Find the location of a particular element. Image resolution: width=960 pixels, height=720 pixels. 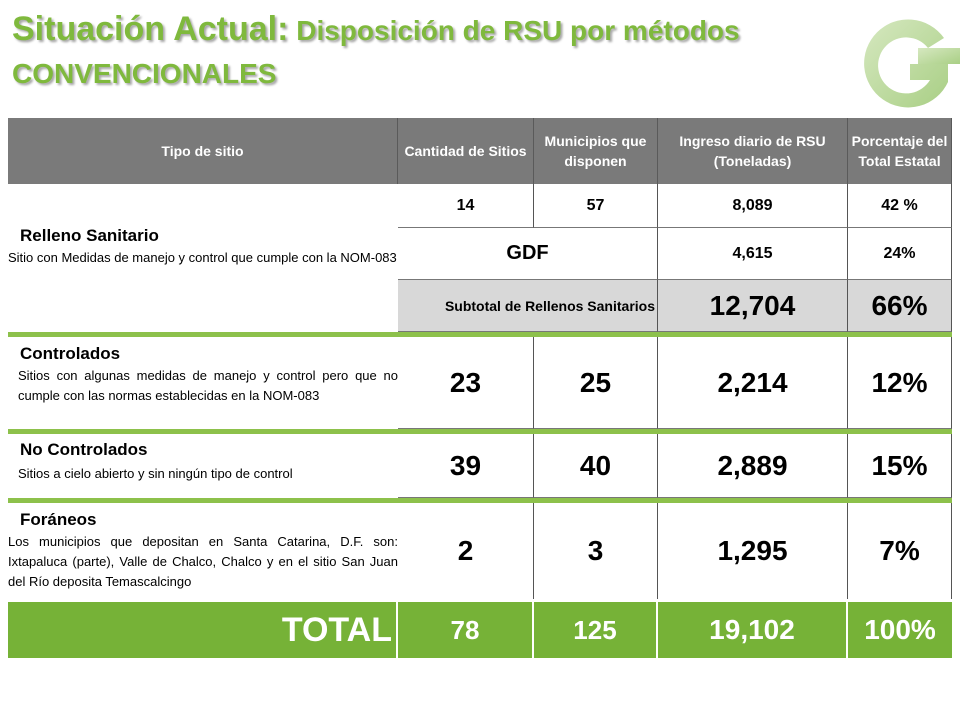

title-line2: CONVENCIONALES is located at coordinates (144, 73).